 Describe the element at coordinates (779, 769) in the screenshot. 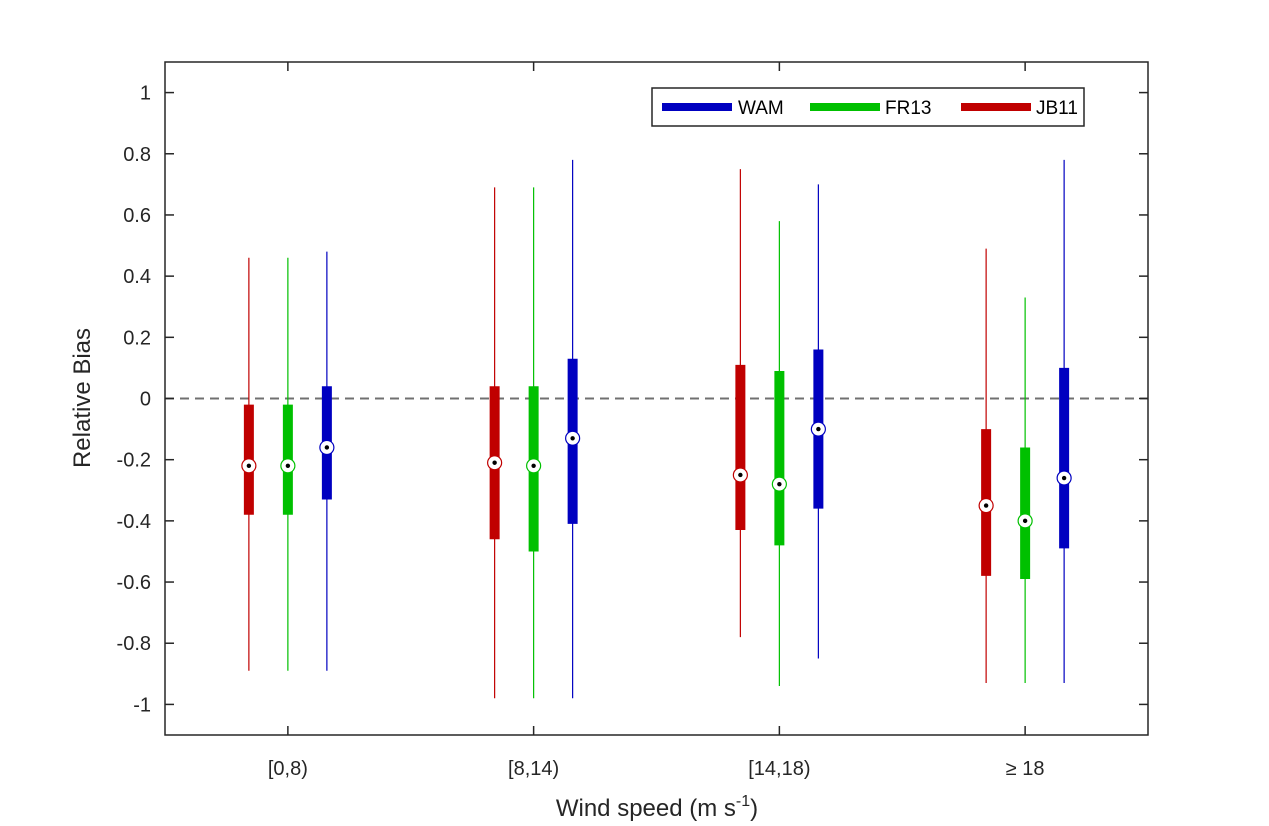

I see `x-tick-label: [14,18)` at that location.